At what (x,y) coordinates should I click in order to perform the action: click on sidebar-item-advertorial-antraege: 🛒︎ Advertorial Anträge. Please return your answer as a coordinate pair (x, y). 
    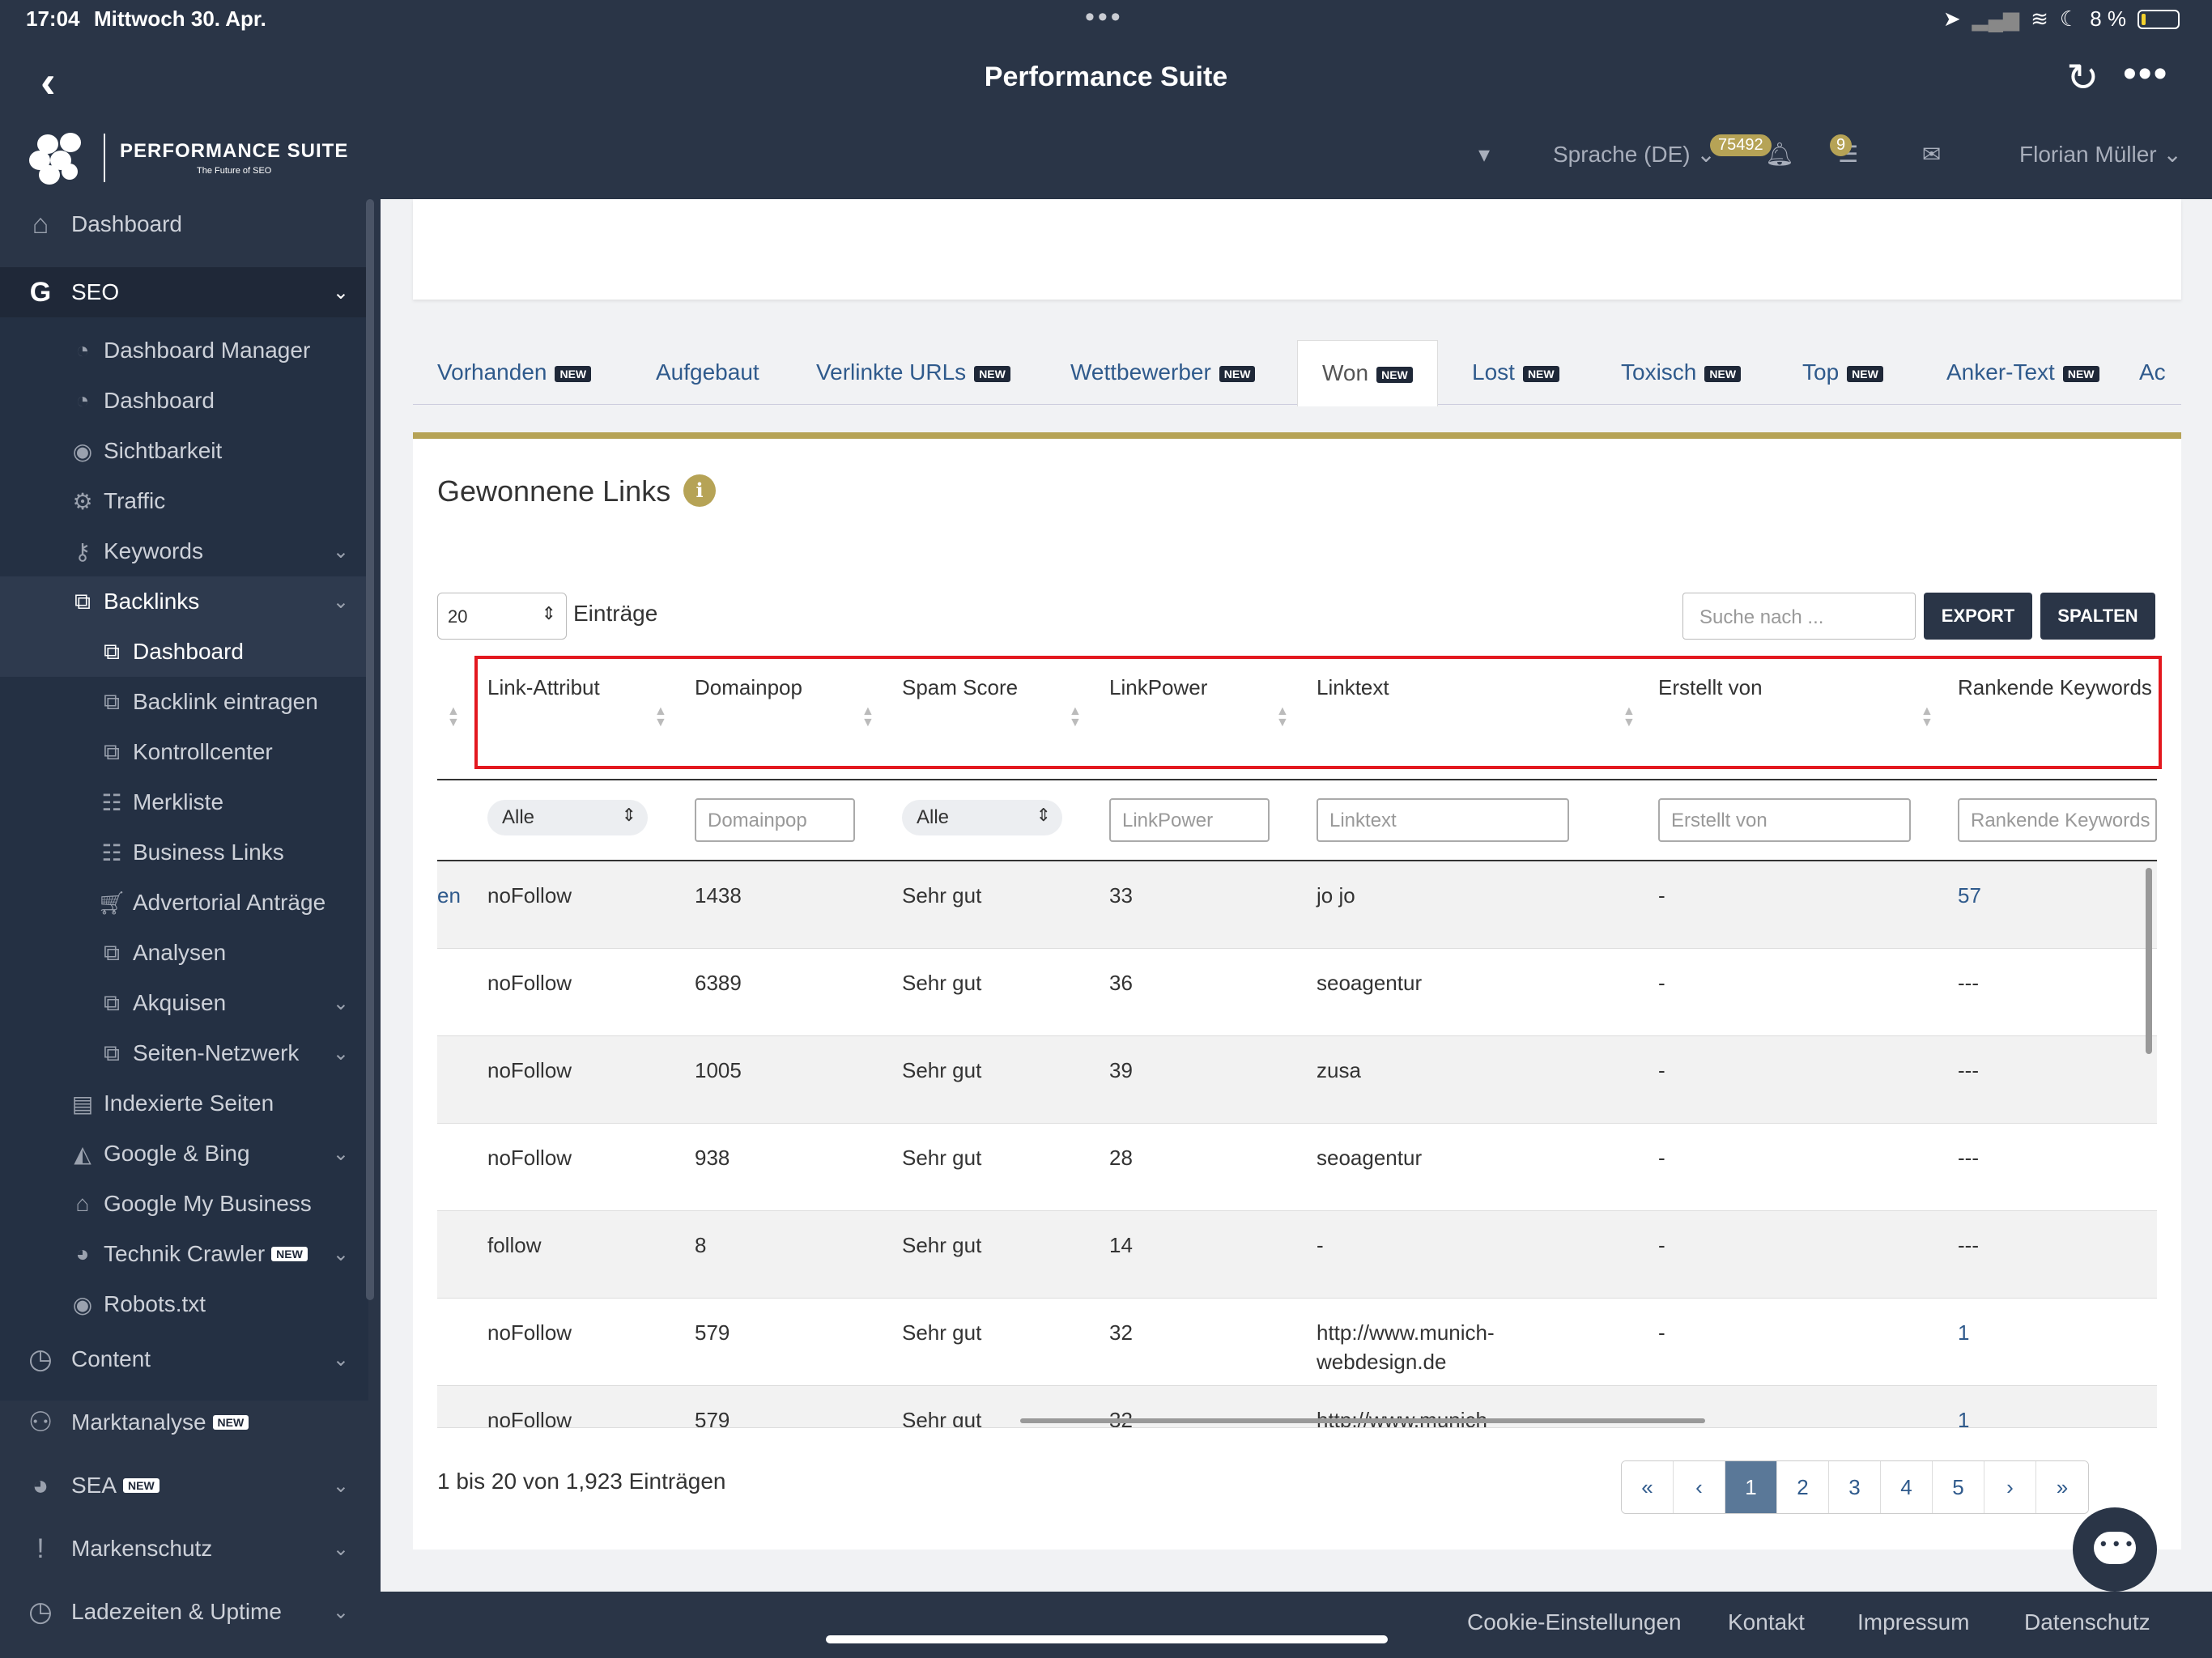
    Looking at the image, I should click on (184, 903).